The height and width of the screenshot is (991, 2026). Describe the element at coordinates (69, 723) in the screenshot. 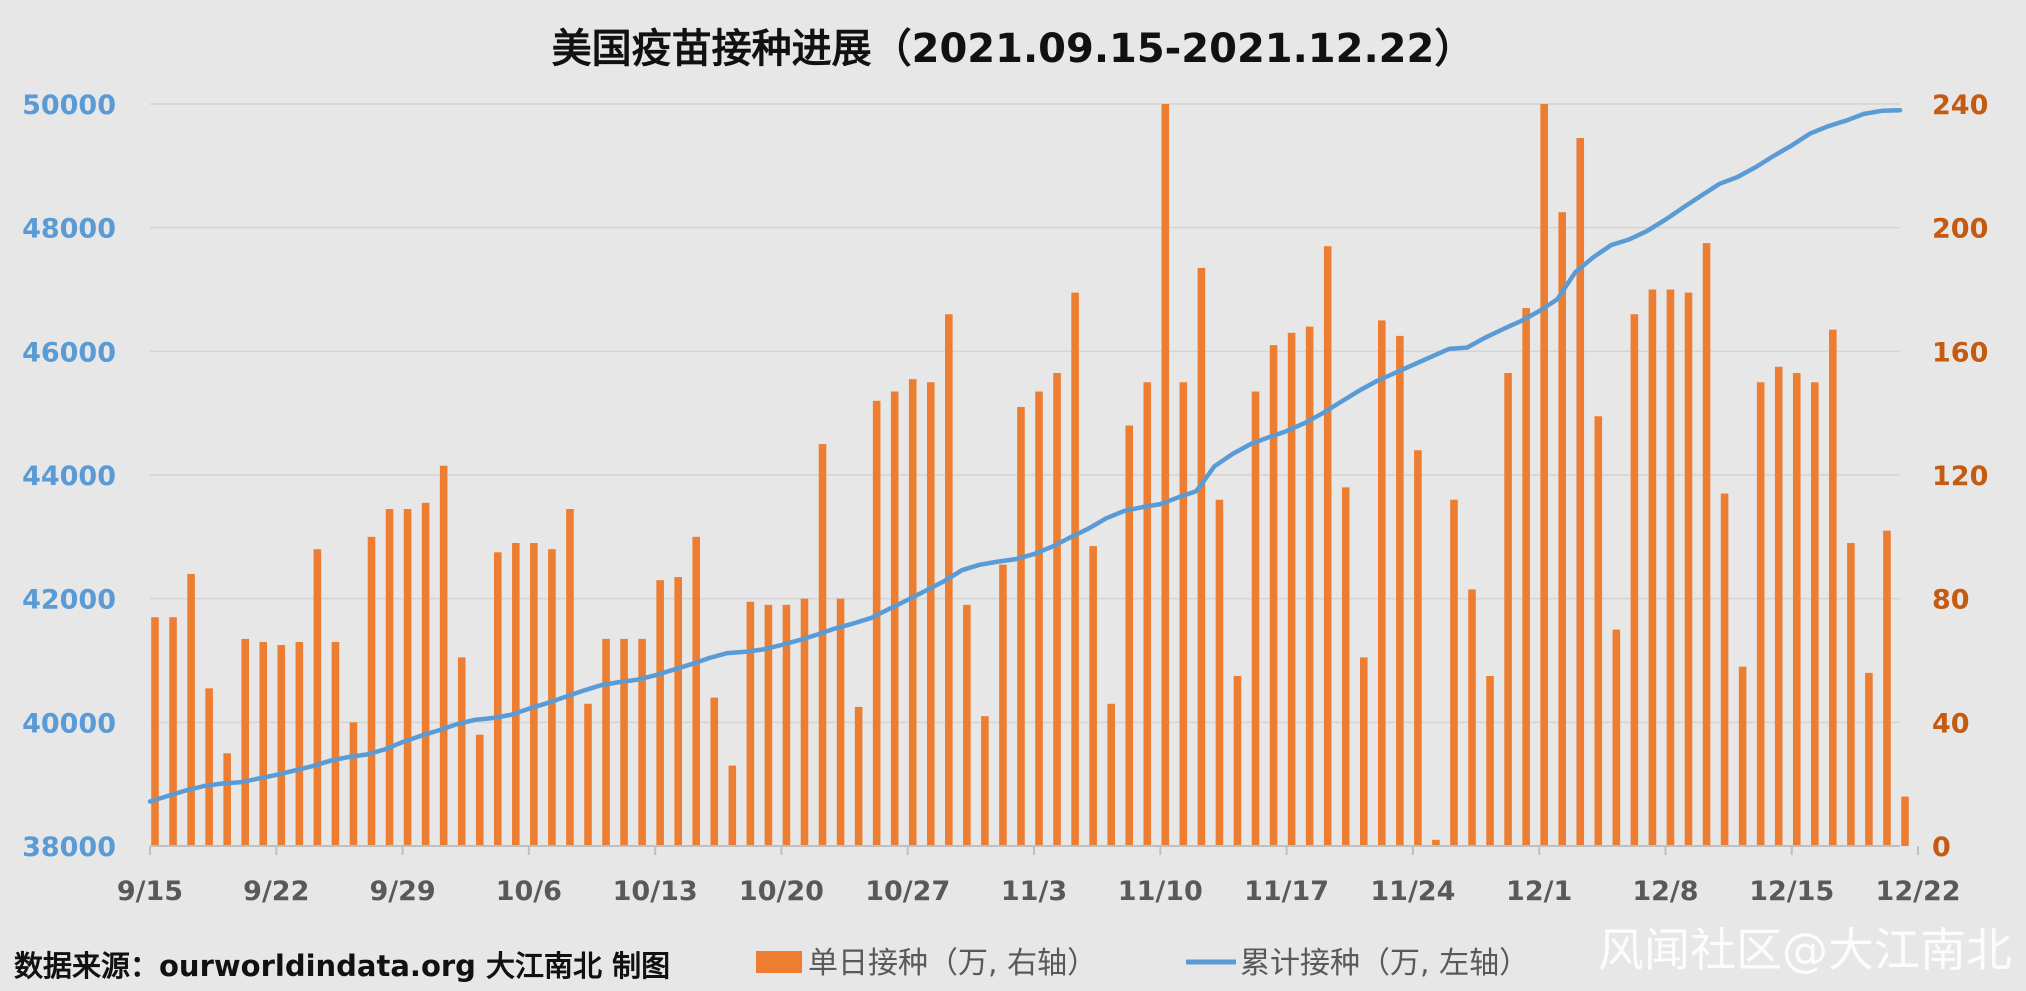

I see `y-left-tick-label: 40000` at that location.